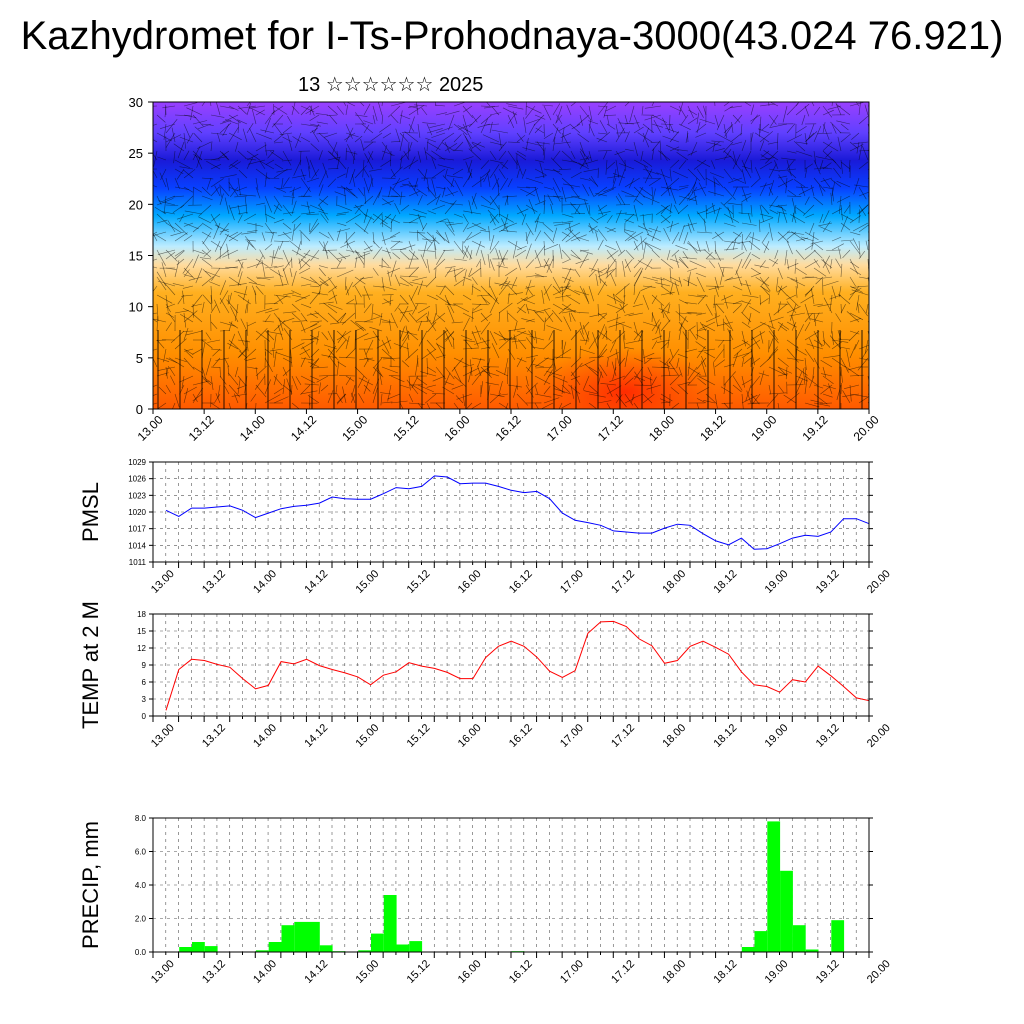 This screenshot has width=1024, height=1024. Describe the element at coordinates (879, 972) in the screenshot. I see `precip-xtick-label: 20.00` at that location.